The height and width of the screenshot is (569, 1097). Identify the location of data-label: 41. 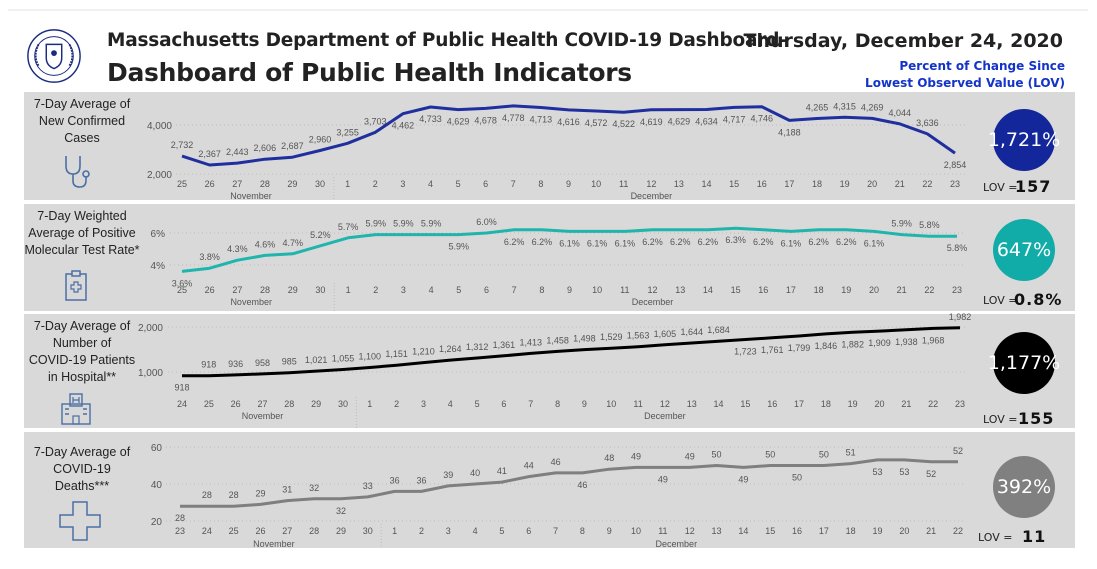
(502, 471).